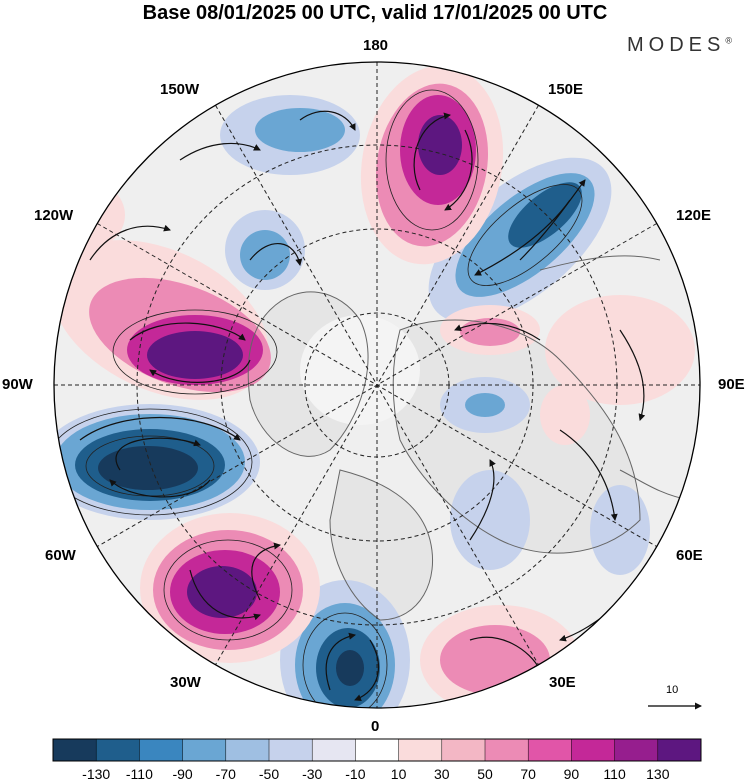 The image size is (750, 783). What do you see at coordinates (694, 215) in the screenshot?
I see `lon-label-120e: 120E` at bounding box center [694, 215].